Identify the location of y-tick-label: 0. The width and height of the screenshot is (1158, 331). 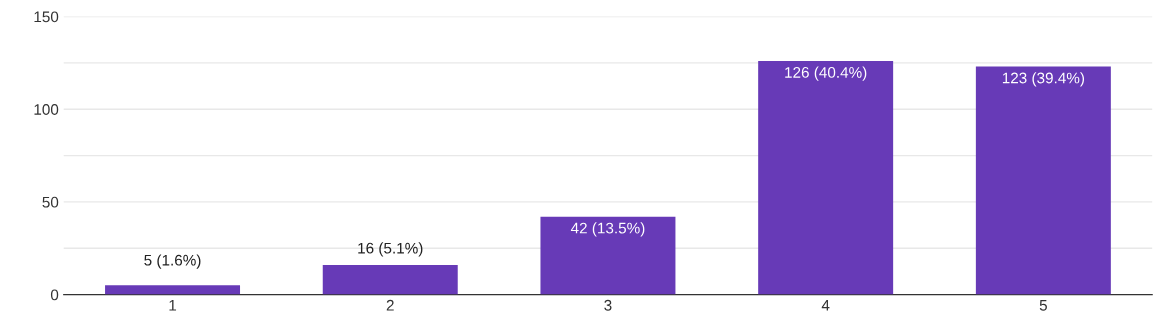
(54, 295).